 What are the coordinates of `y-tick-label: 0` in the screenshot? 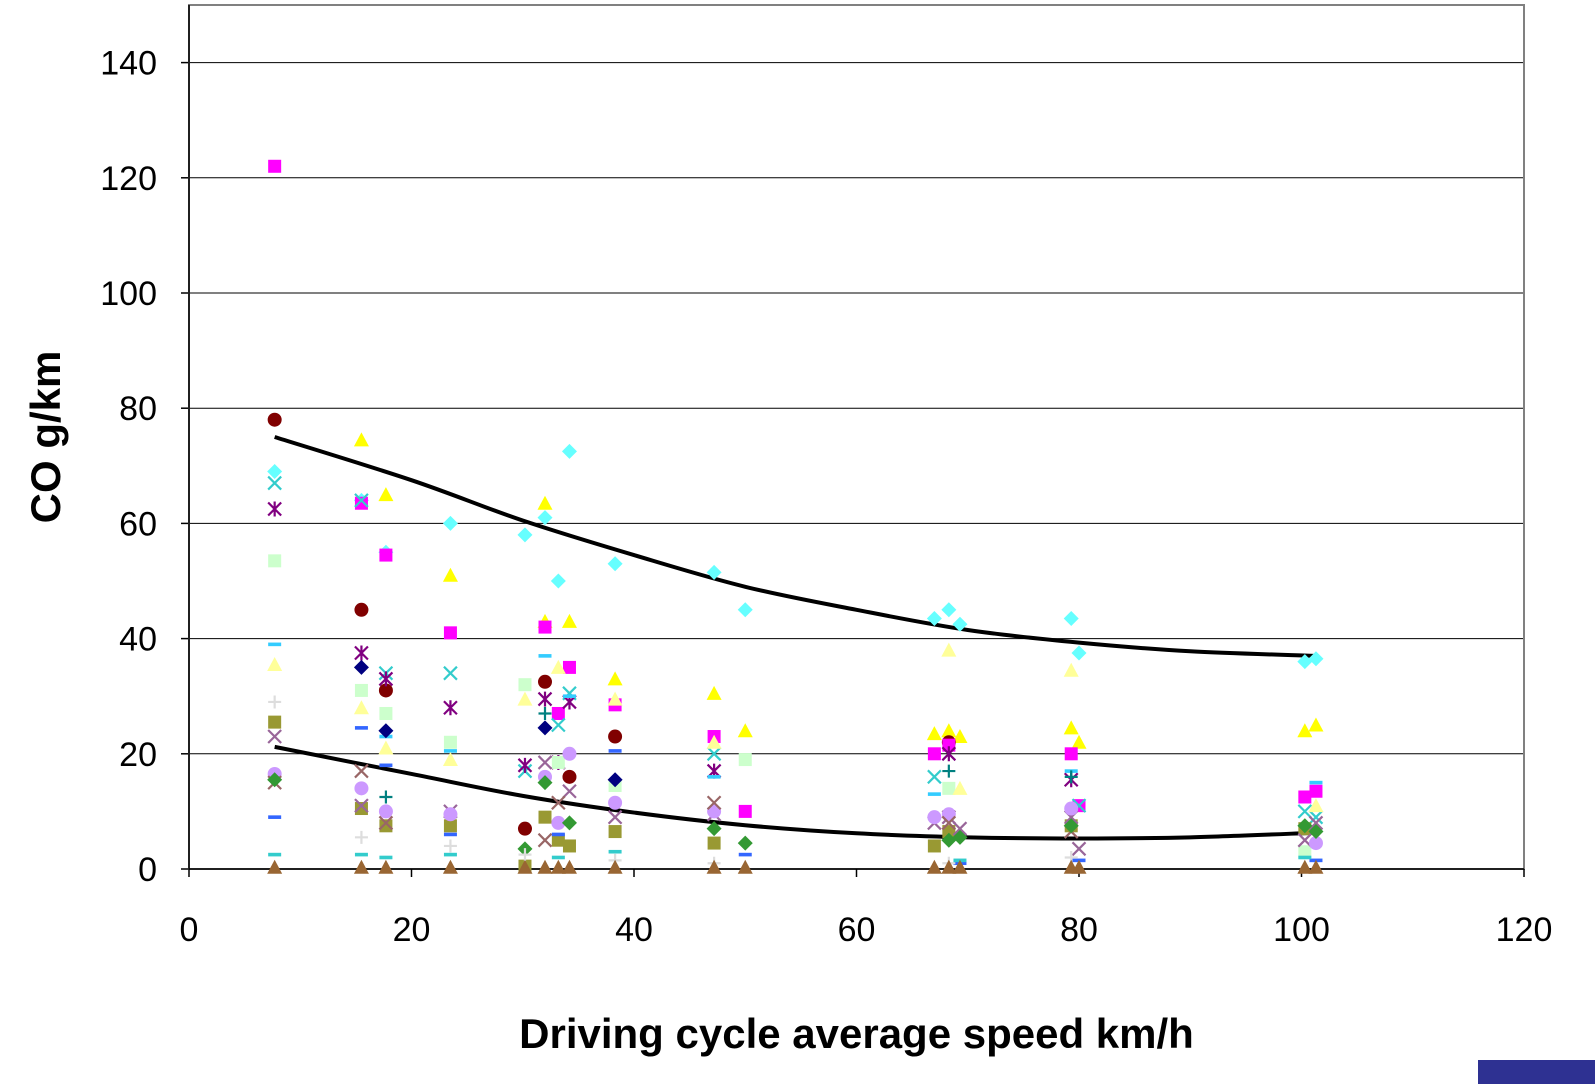 It's located at (147, 870).